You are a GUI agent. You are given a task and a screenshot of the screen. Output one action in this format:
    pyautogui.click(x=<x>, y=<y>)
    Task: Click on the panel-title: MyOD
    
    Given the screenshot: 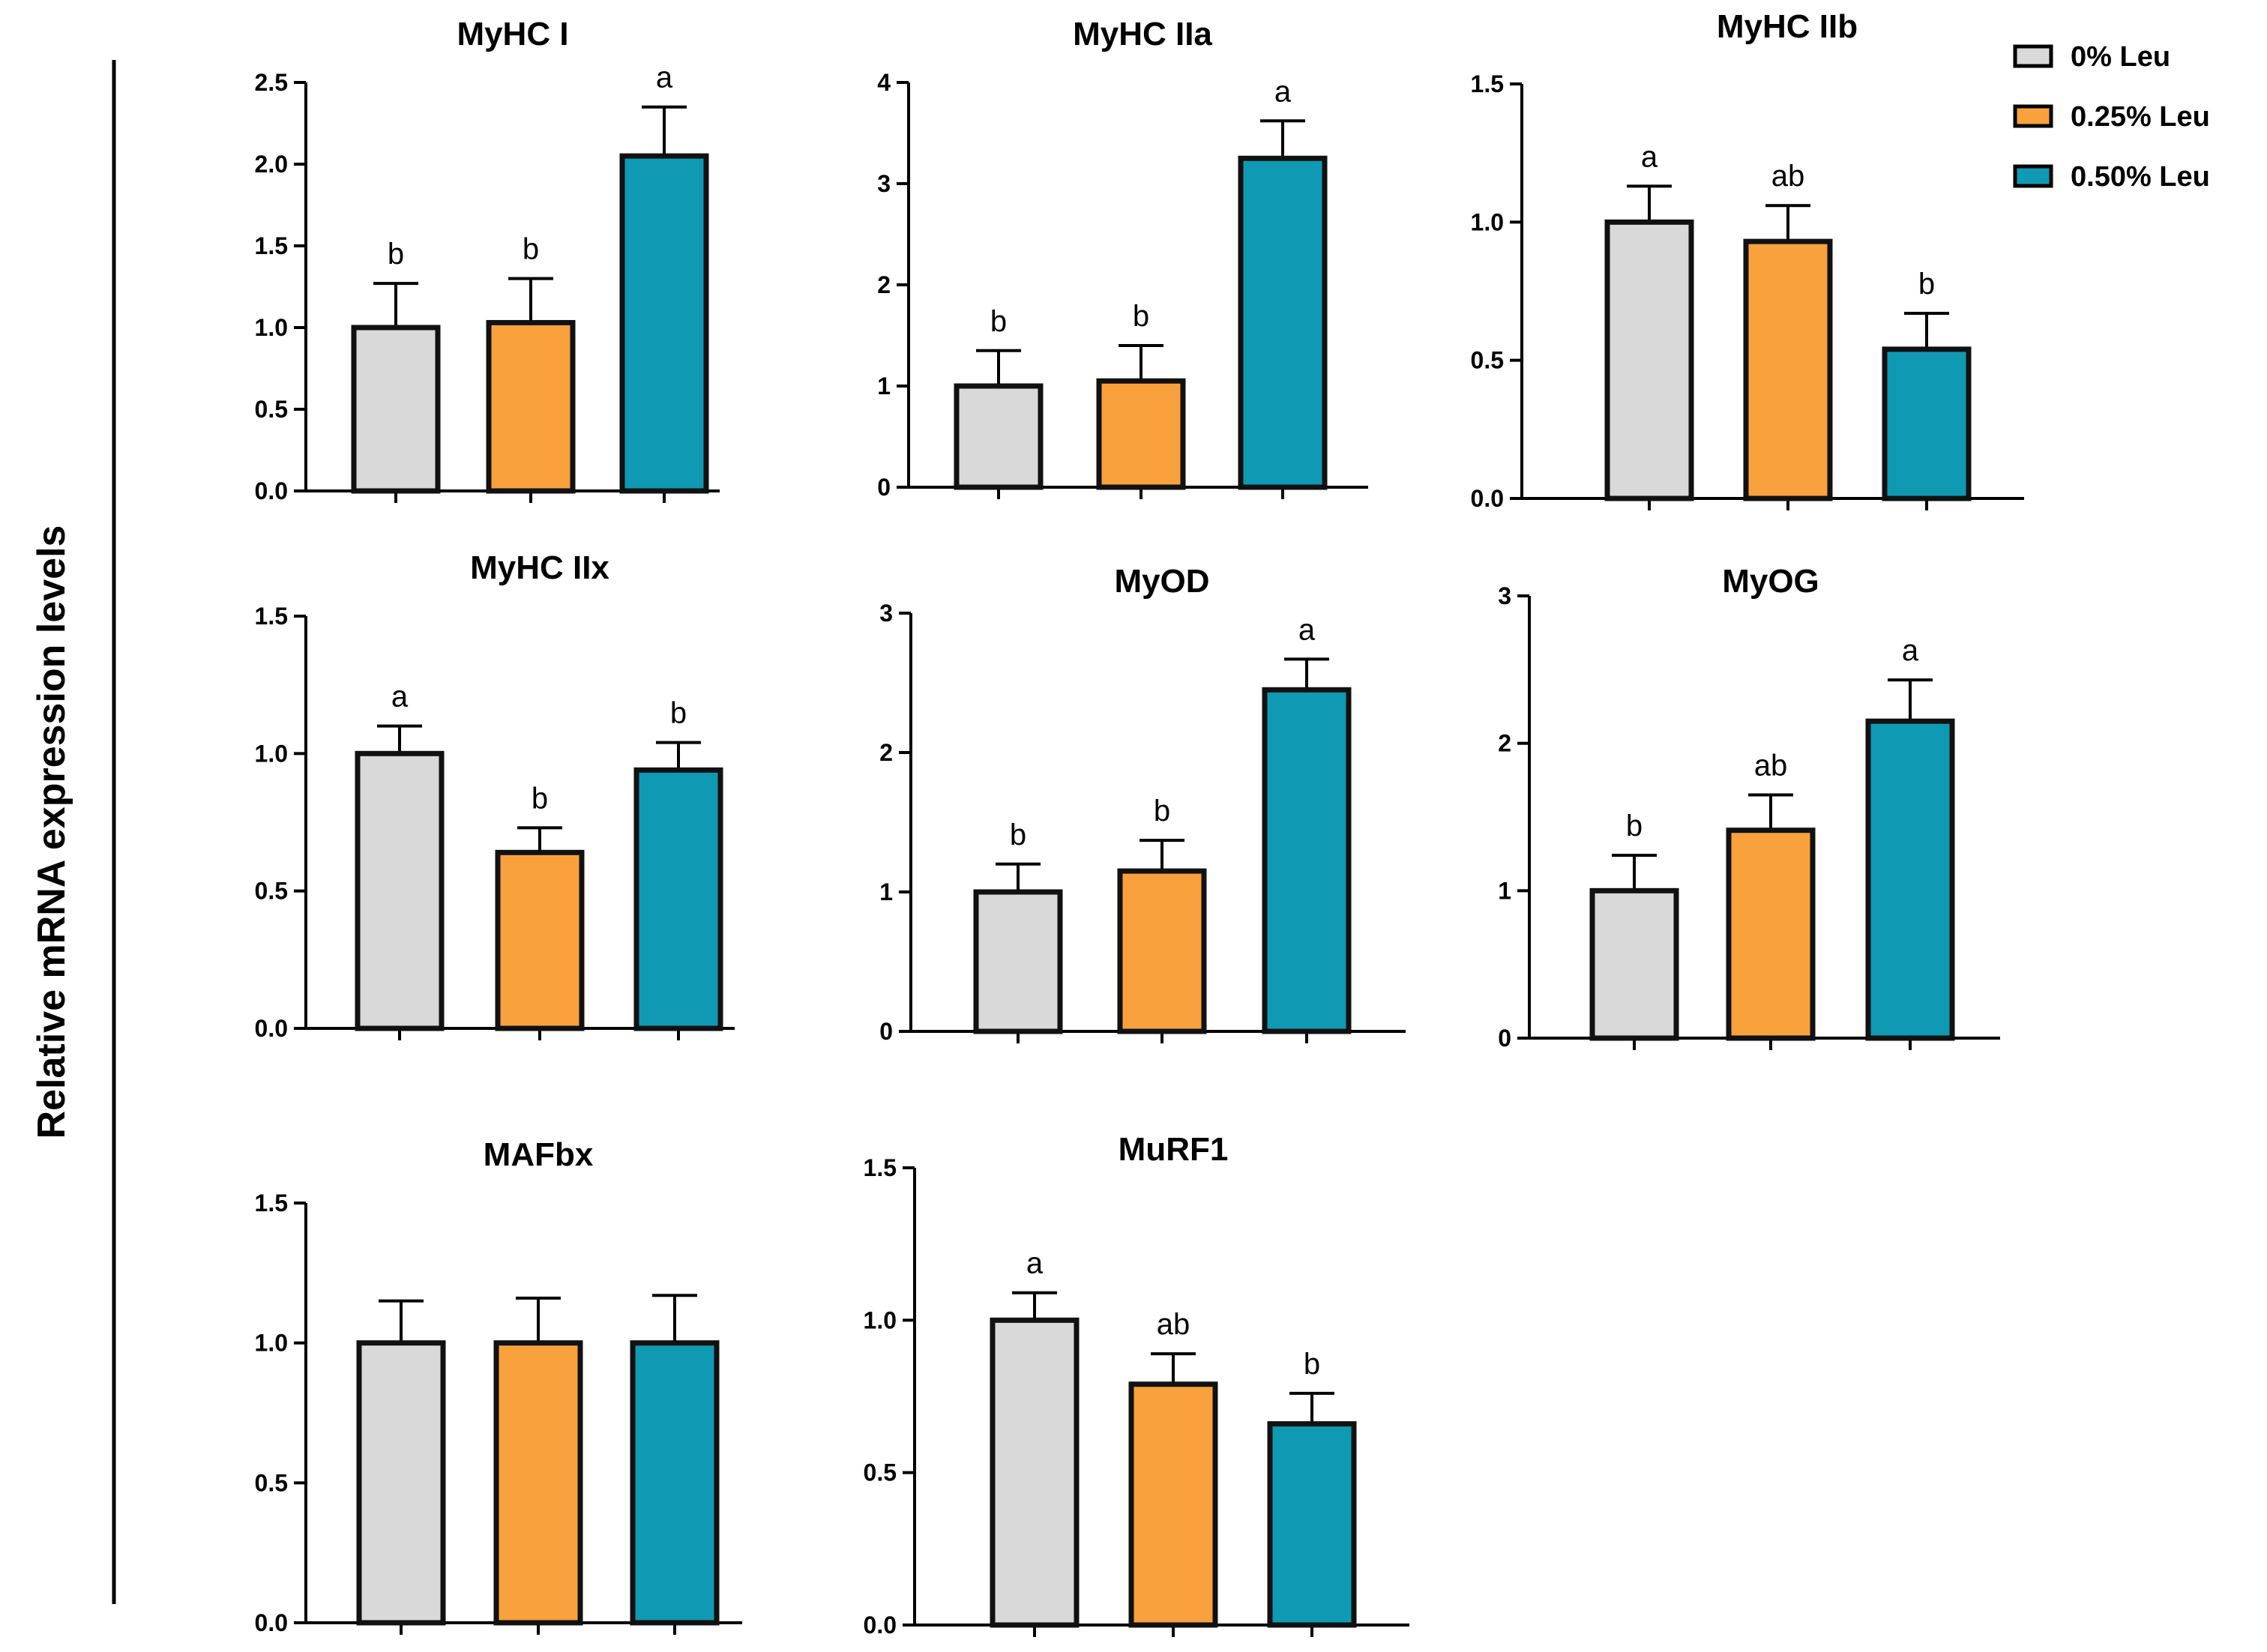 What is the action you would take?
    pyautogui.click(x=1161, y=581)
    